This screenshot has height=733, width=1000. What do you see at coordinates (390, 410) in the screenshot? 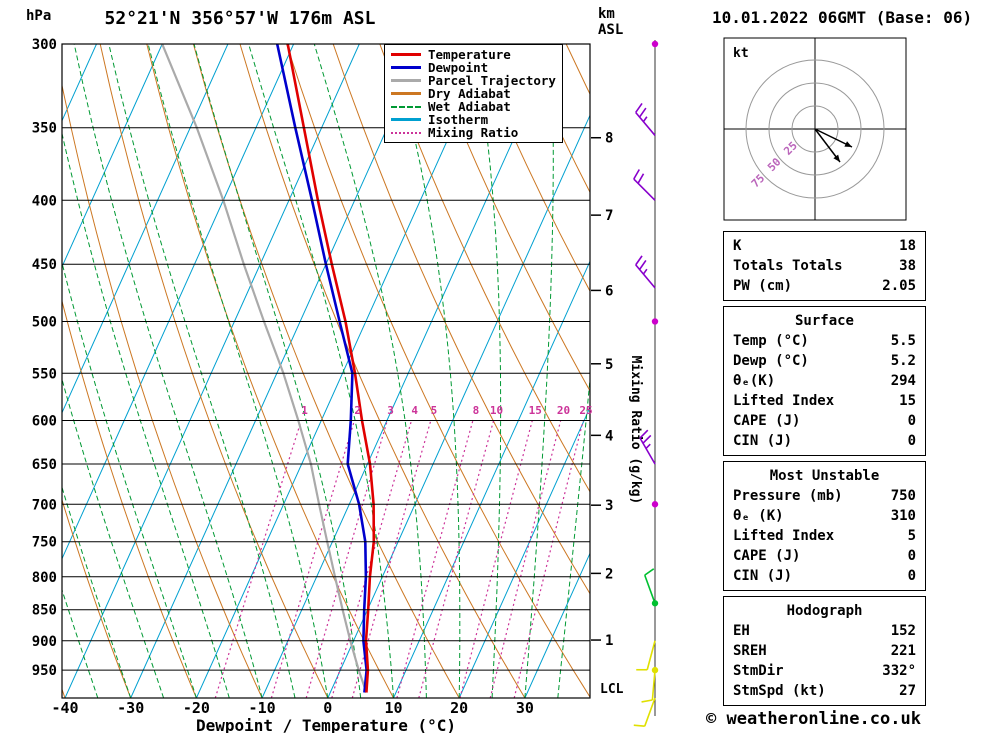
I see `mixing-ratio-value-label: 3` at bounding box center [390, 410].